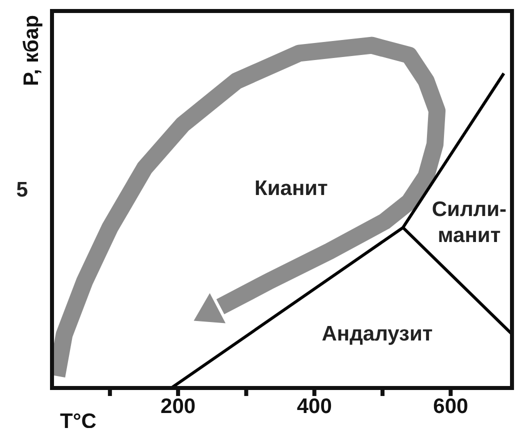 The height and width of the screenshot is (436, 515). Describe the element at coordinates (22, 190) in the screenshot. I see `text: 5` at that location.